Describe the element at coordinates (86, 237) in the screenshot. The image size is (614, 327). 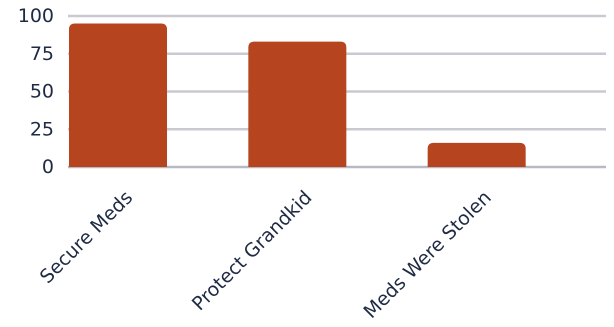
I see `x-category-label: Secure Meds` at that location.